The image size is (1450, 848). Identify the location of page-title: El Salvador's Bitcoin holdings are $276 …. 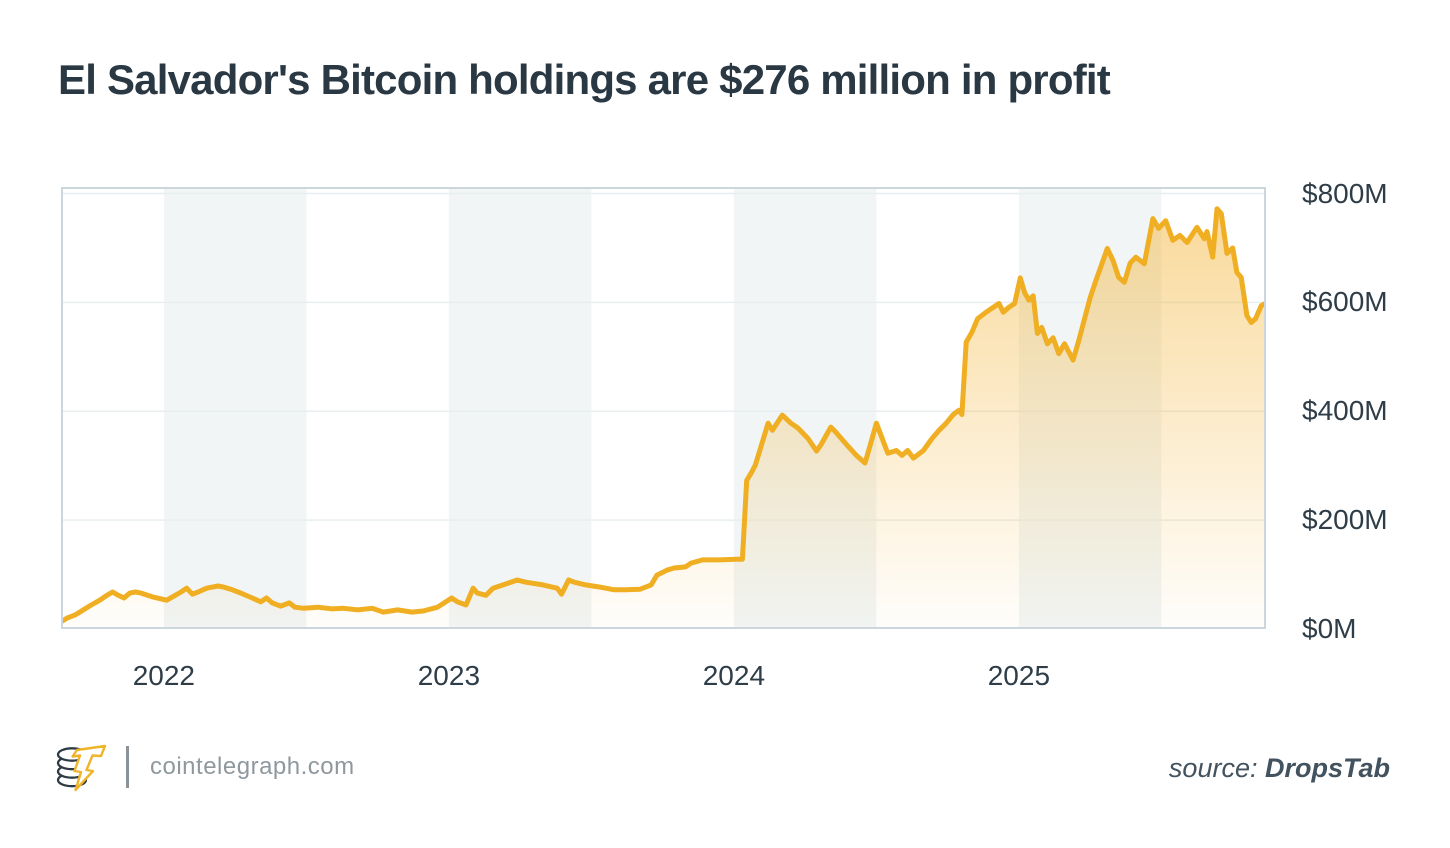
(584, 79).